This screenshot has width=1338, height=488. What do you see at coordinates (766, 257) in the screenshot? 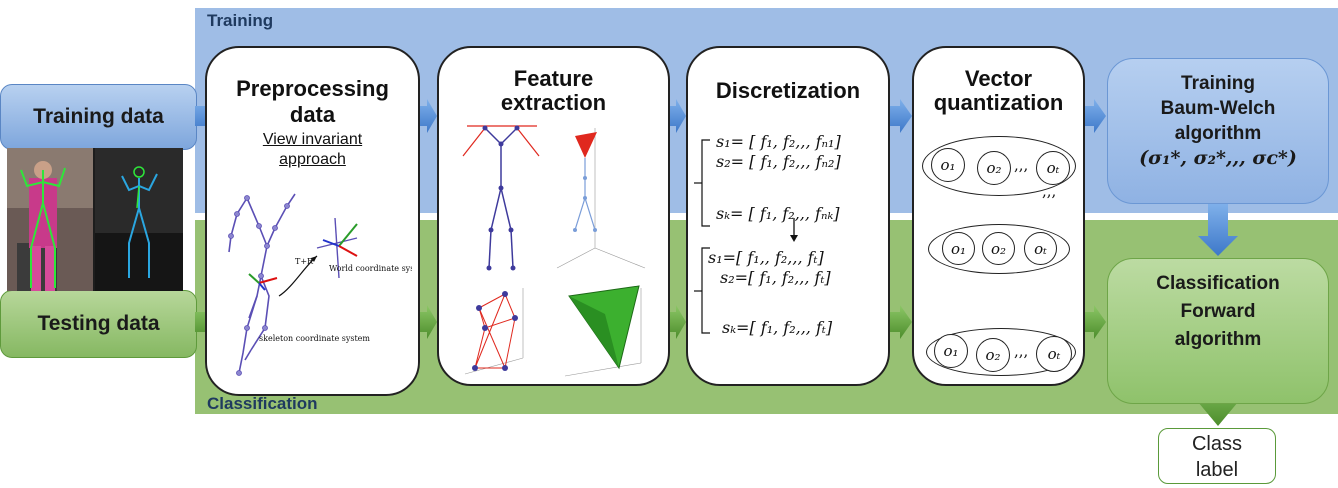
I see `disc-eq-bottom-1: s₁=[ f₁,, f₂,,, fₜ]` at bounding box center [766, 257].